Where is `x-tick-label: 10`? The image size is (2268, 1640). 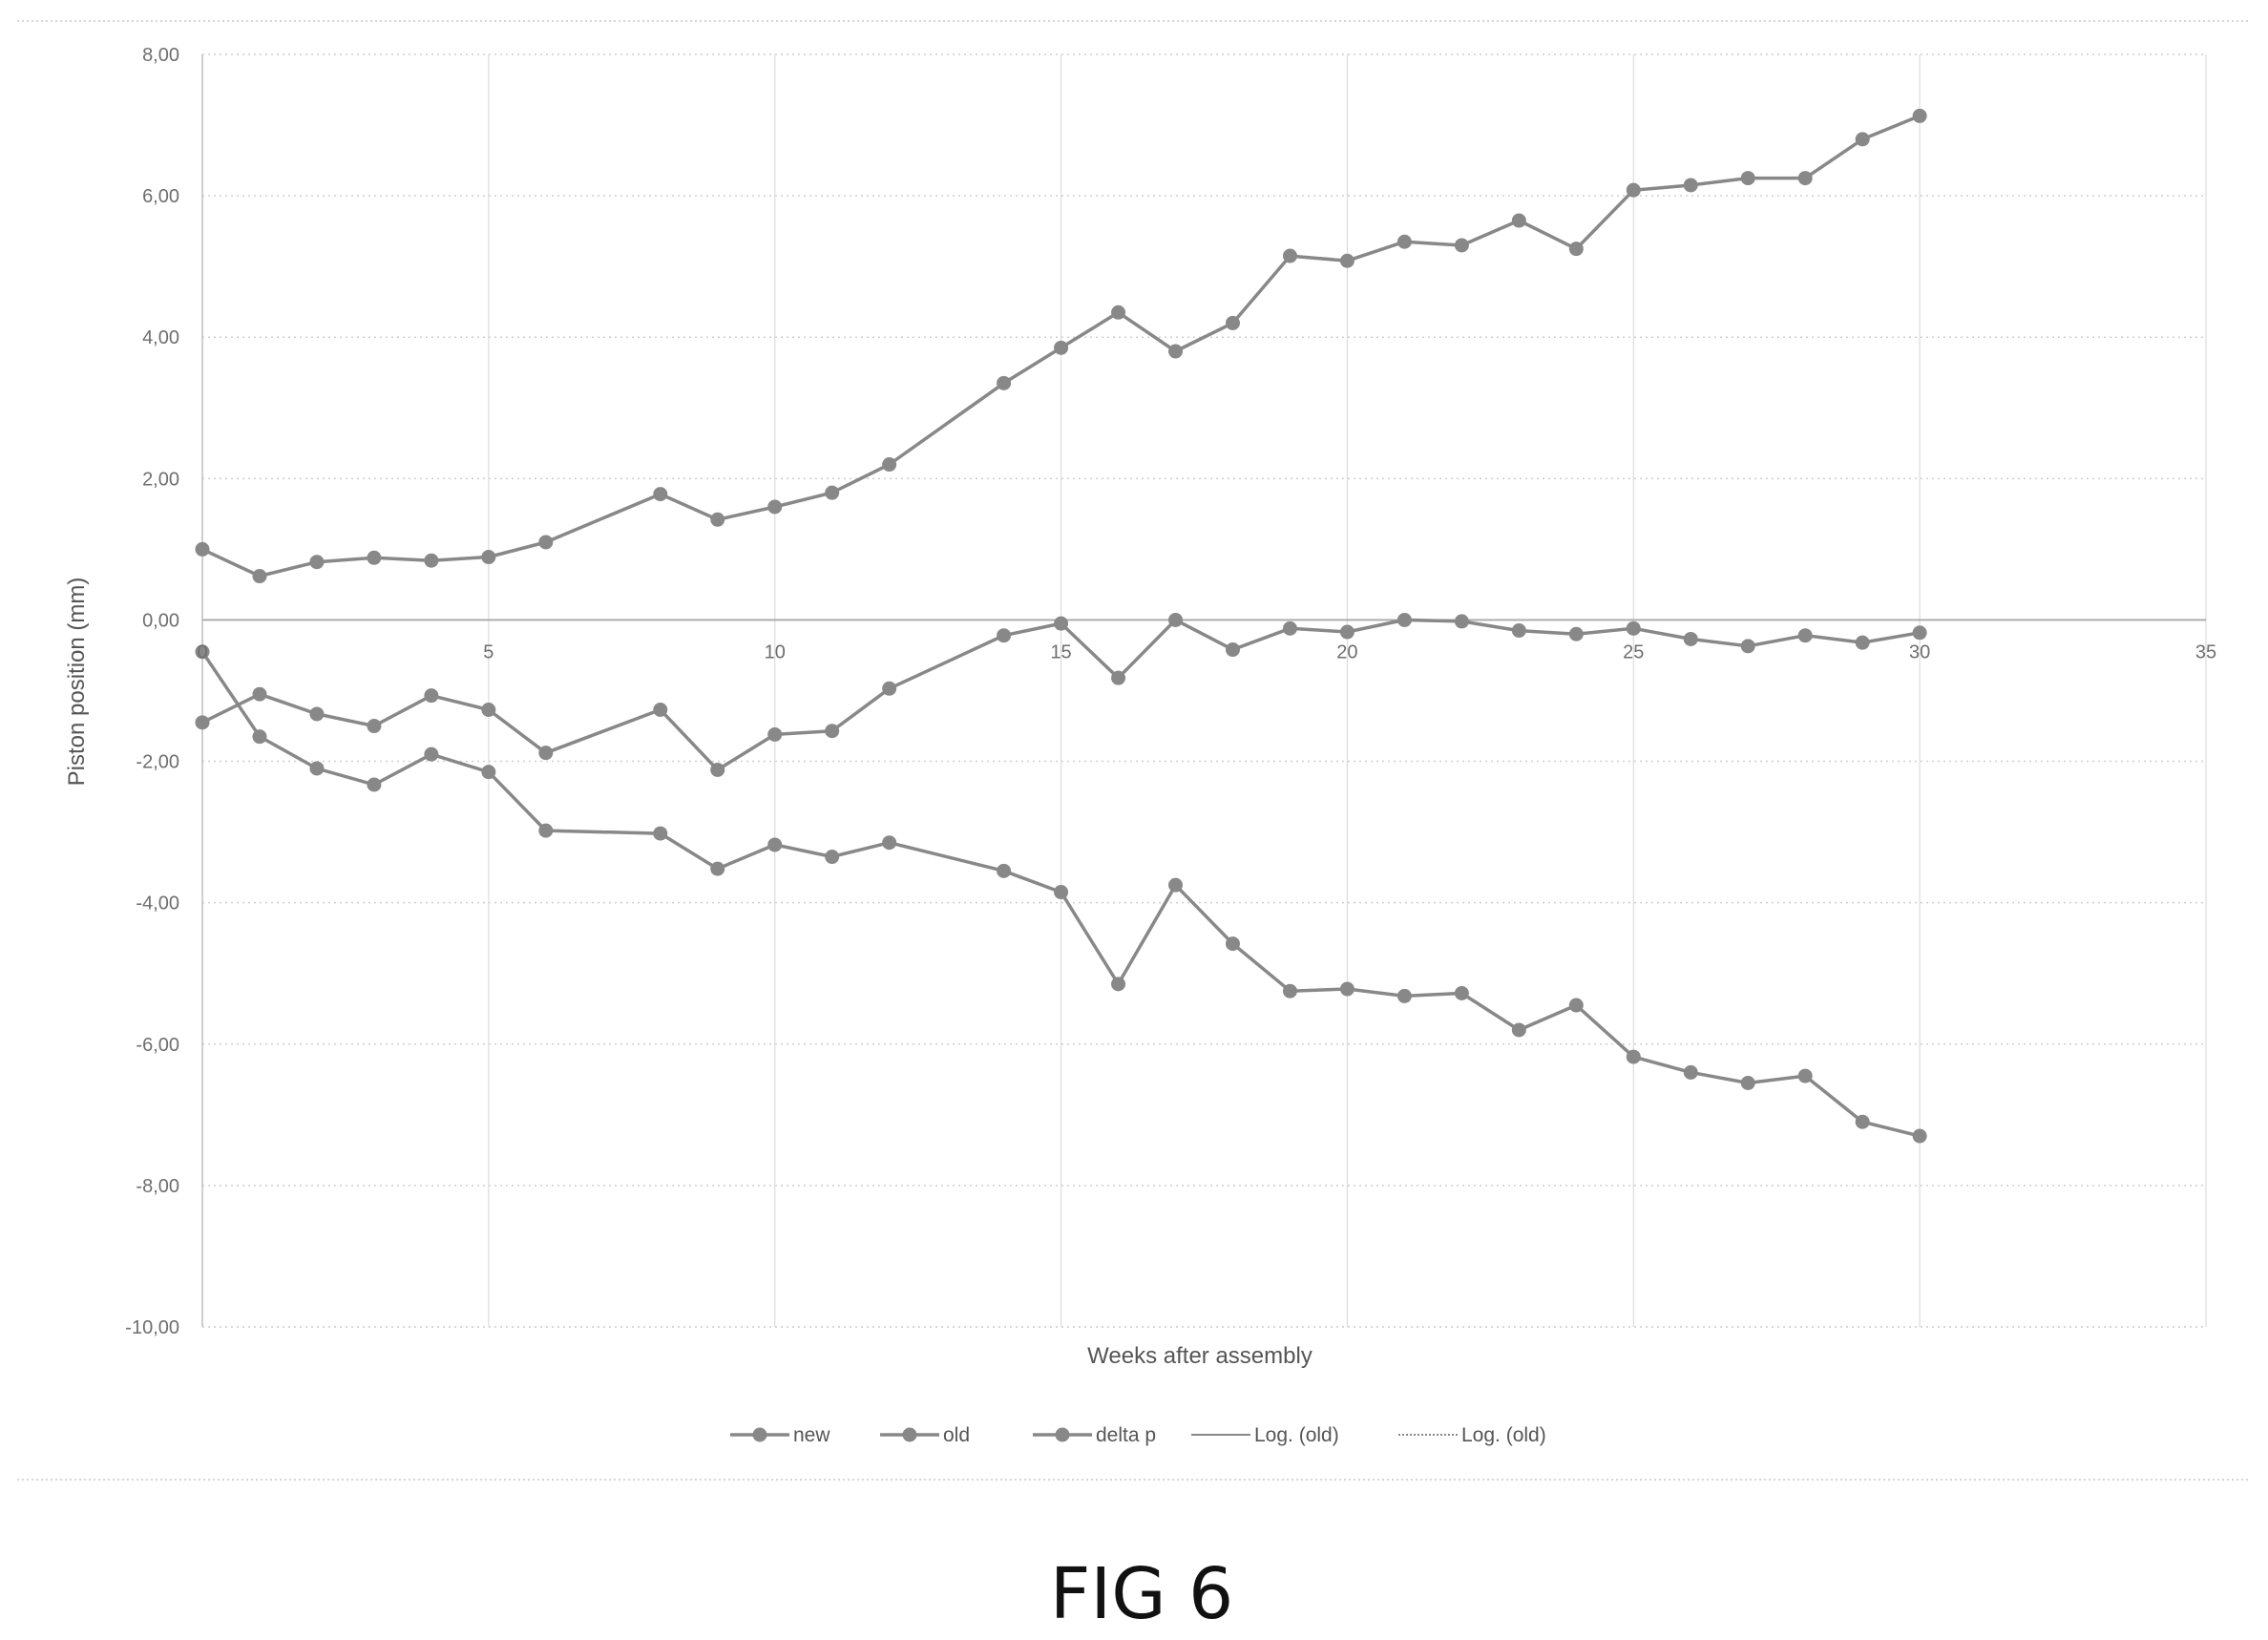
x-tick-label: 10 is located at coordinates (775, 651).